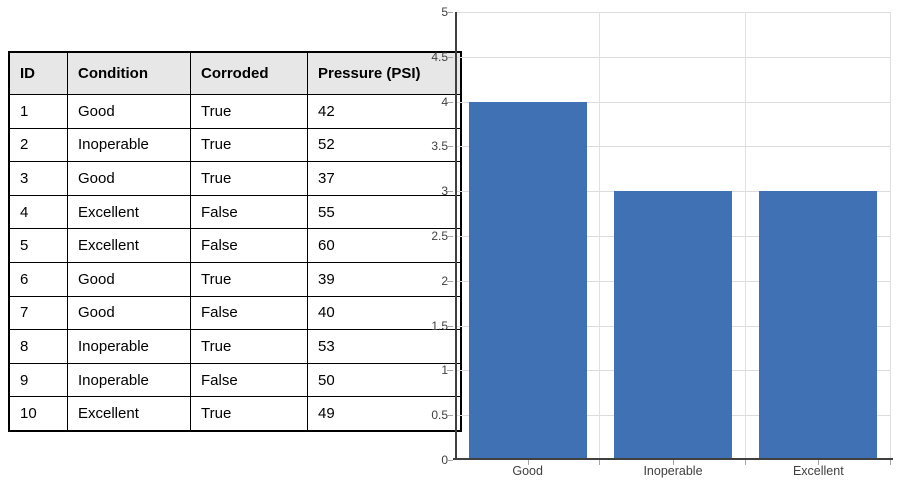  Describe the element at coordinates (384, 178) in the screenshot. I see `table-cell: 37` at that location.